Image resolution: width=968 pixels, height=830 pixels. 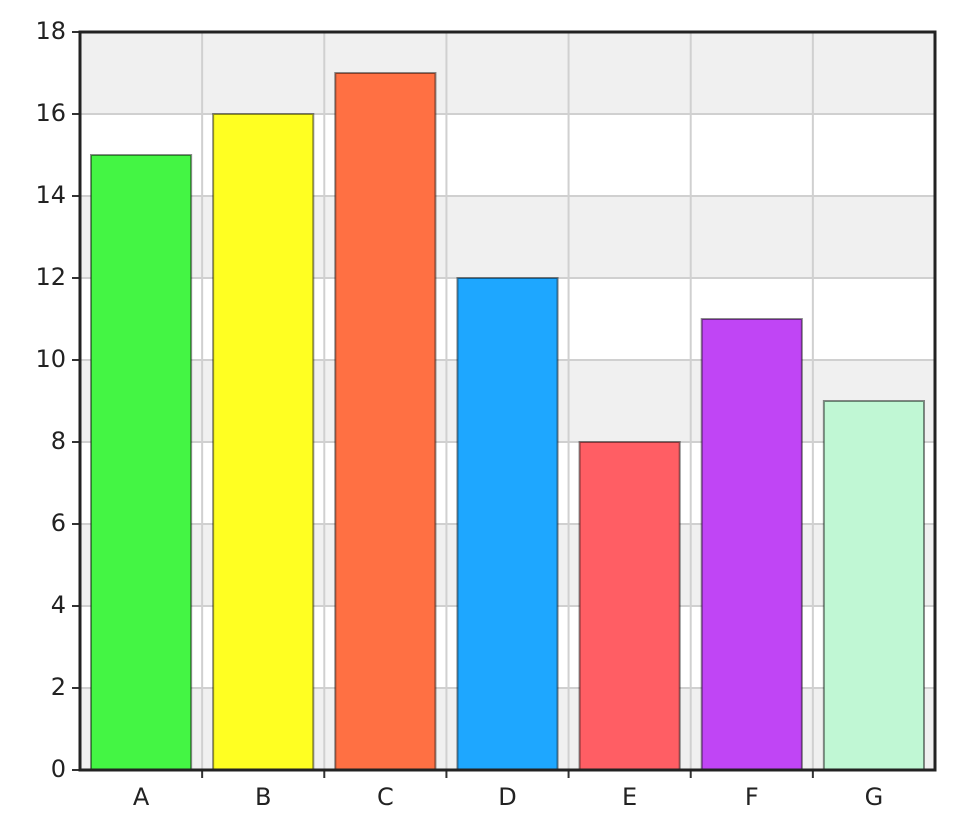 What do you see at coordinates (50, 31) in the screenshot?
I see `y-tick-label: 18` at bounding box center [50, 31].